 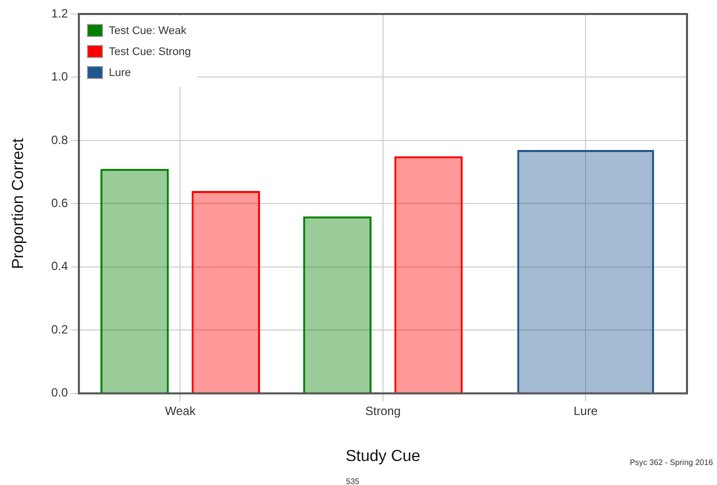 I want to click on text: Psyc 362 - Spring 2016, so click(x=671, y=462).